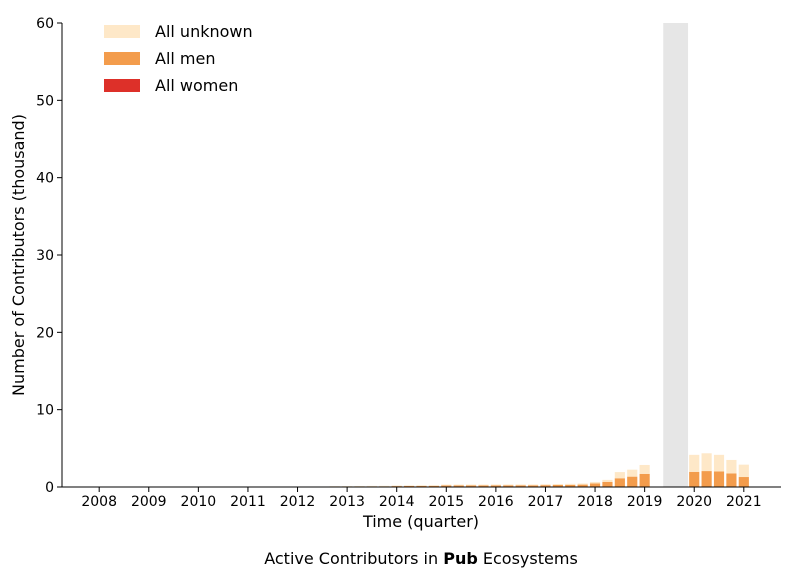  Describe the element at coordinates (496, 502) in the screenshot. I see `x-tick-label: 2016` at that location.